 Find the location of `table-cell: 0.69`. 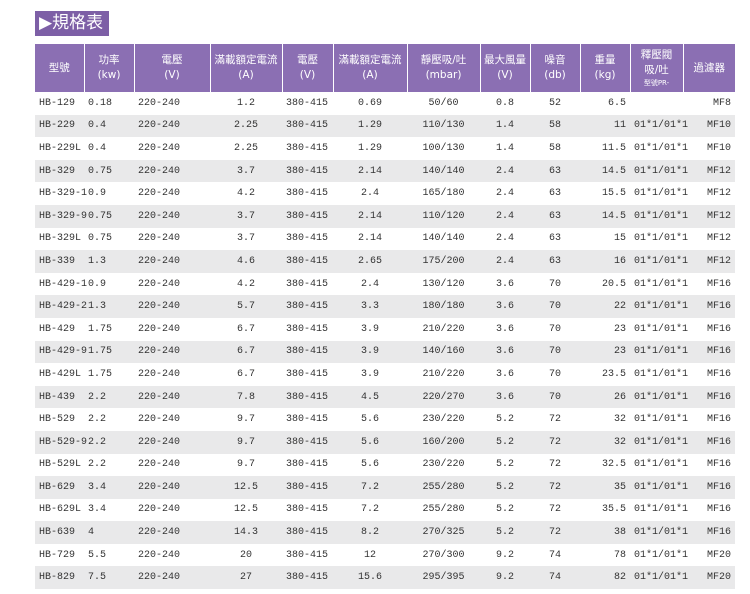

table-cell: 0.69 is located at coordinates (369, 103).